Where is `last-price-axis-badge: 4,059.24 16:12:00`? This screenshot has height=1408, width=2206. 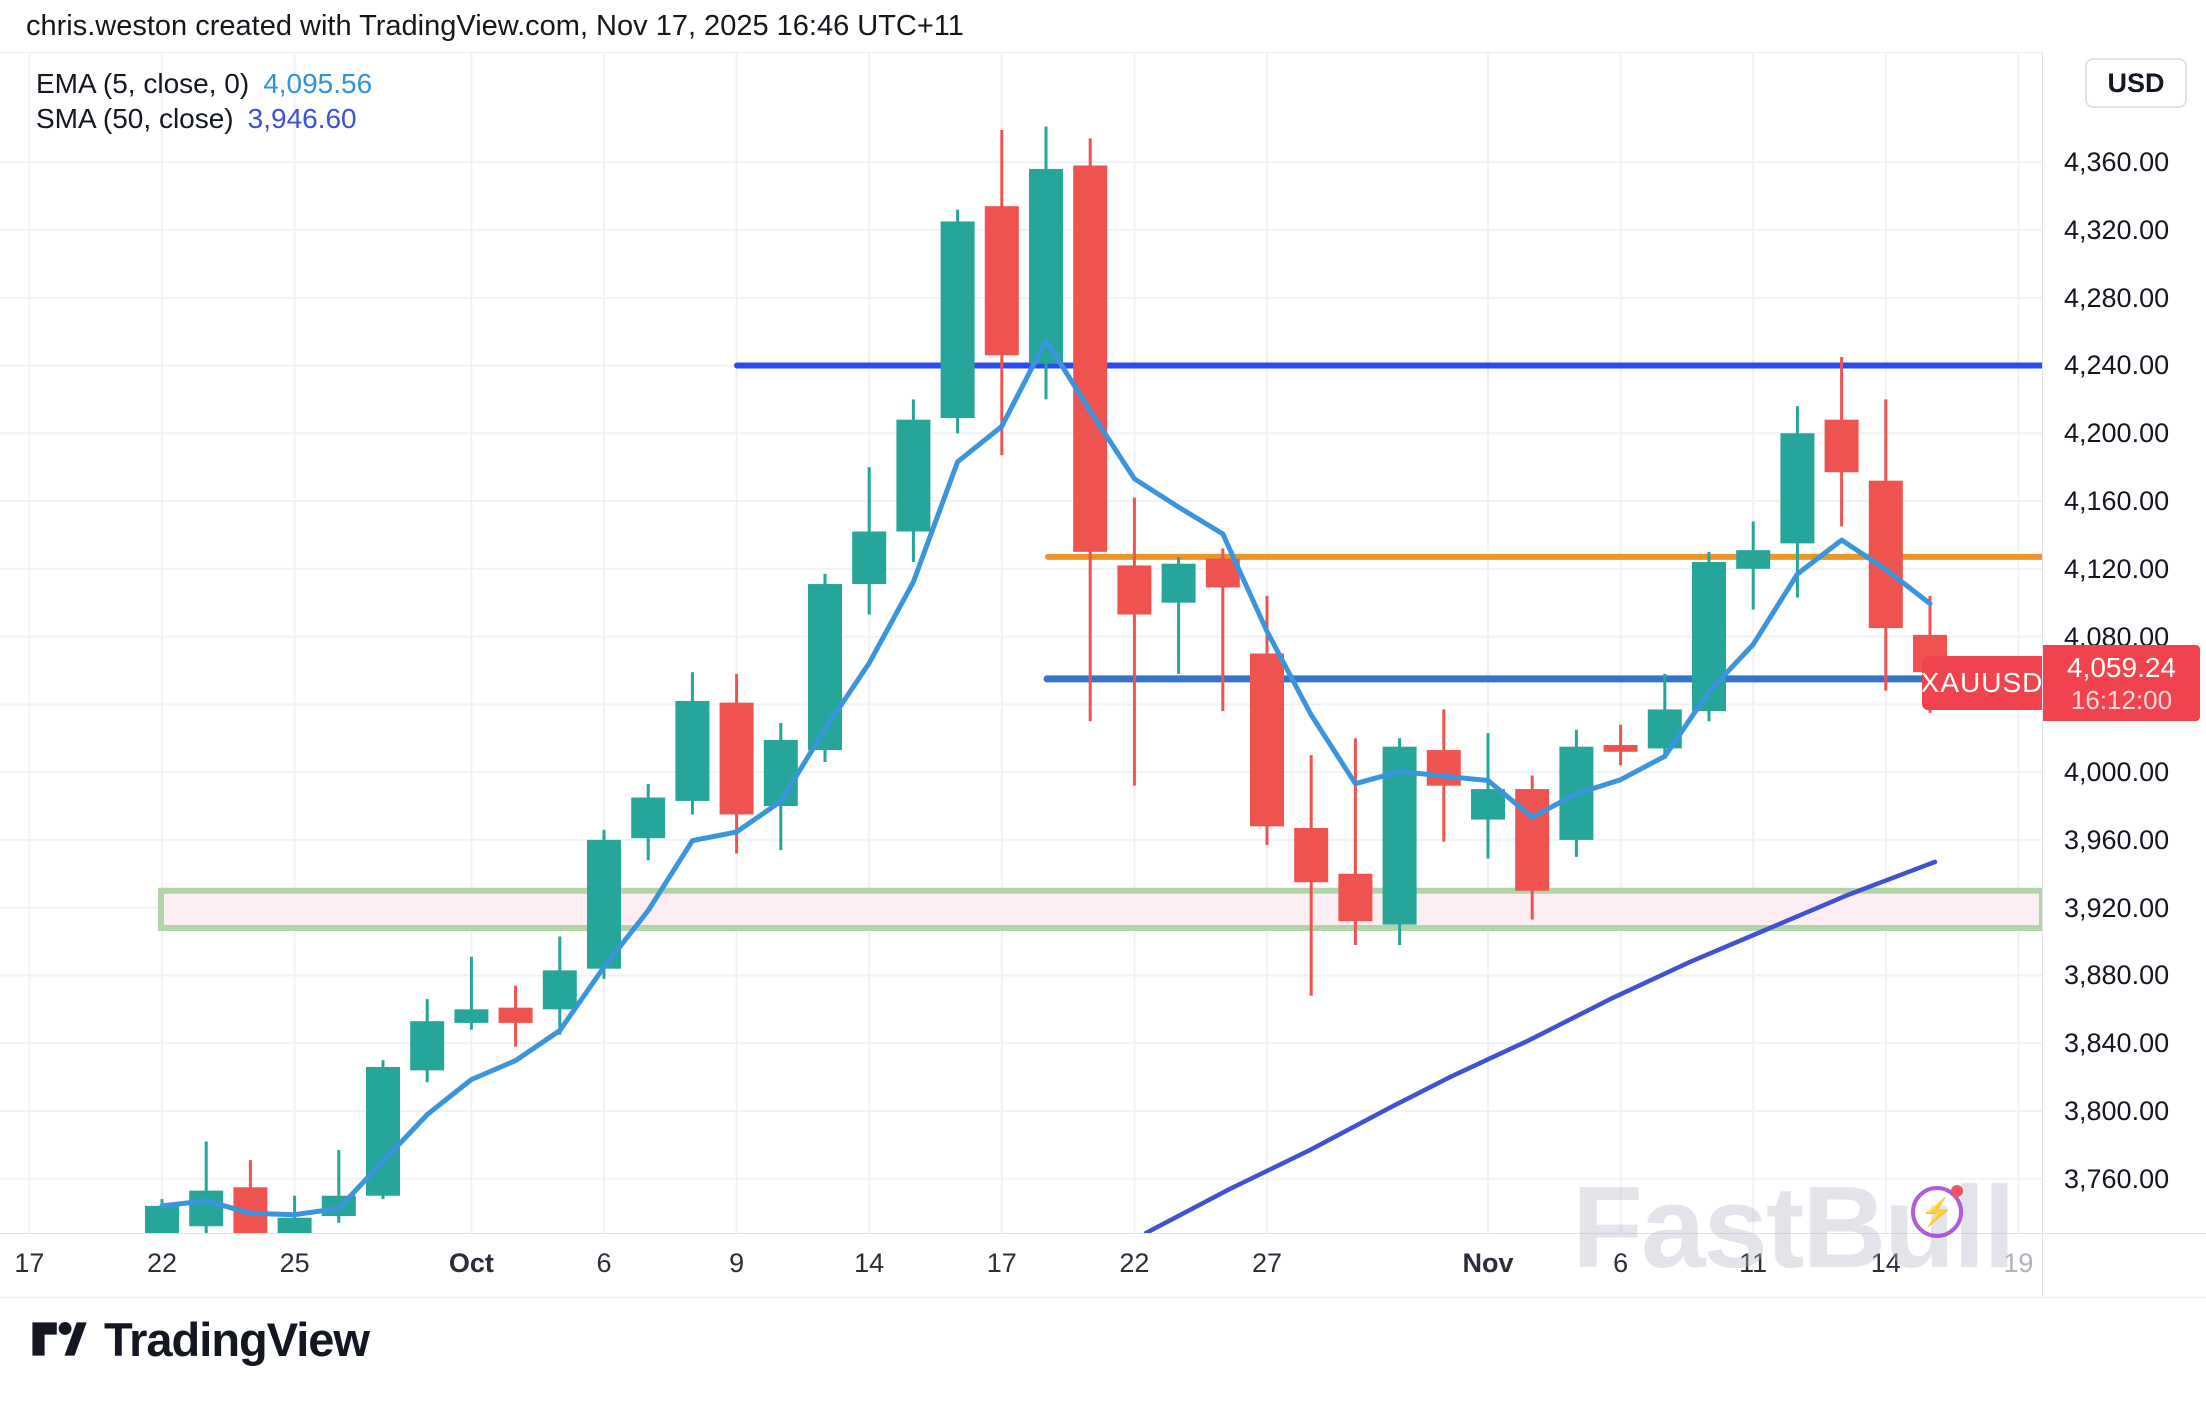 last-price-axis-badge: 4,059.24 16:12:00 is located at coordinates (2121, 683).